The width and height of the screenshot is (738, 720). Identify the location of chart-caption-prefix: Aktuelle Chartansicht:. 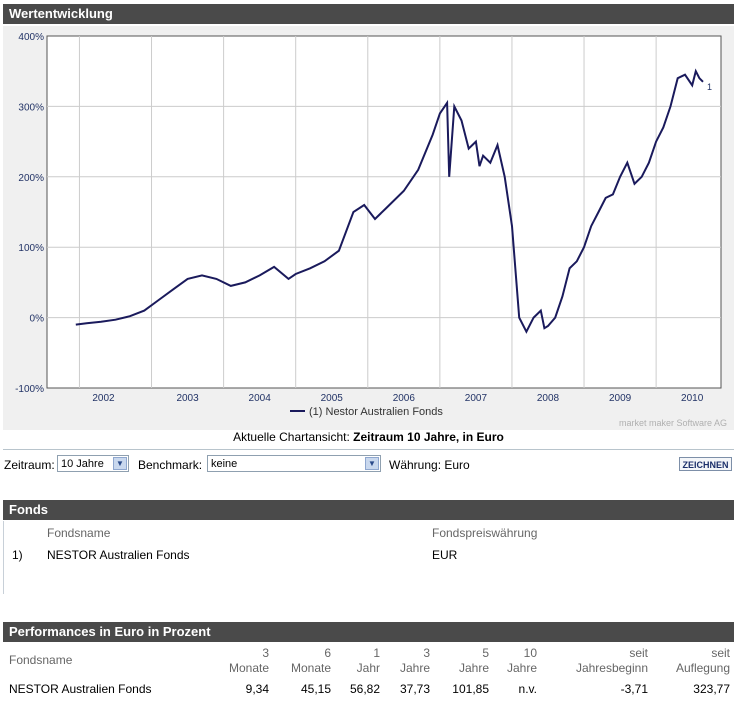
(291, 437).